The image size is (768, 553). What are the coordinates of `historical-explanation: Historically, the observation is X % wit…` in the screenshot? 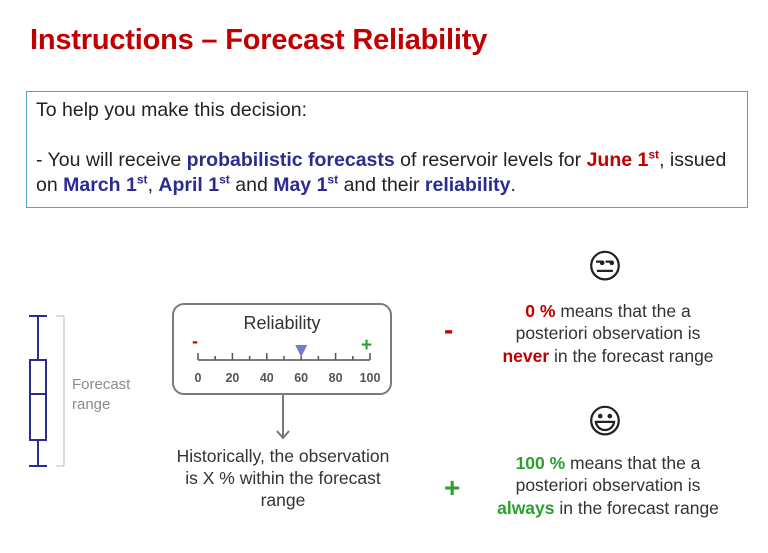 It's located at (283, 478).